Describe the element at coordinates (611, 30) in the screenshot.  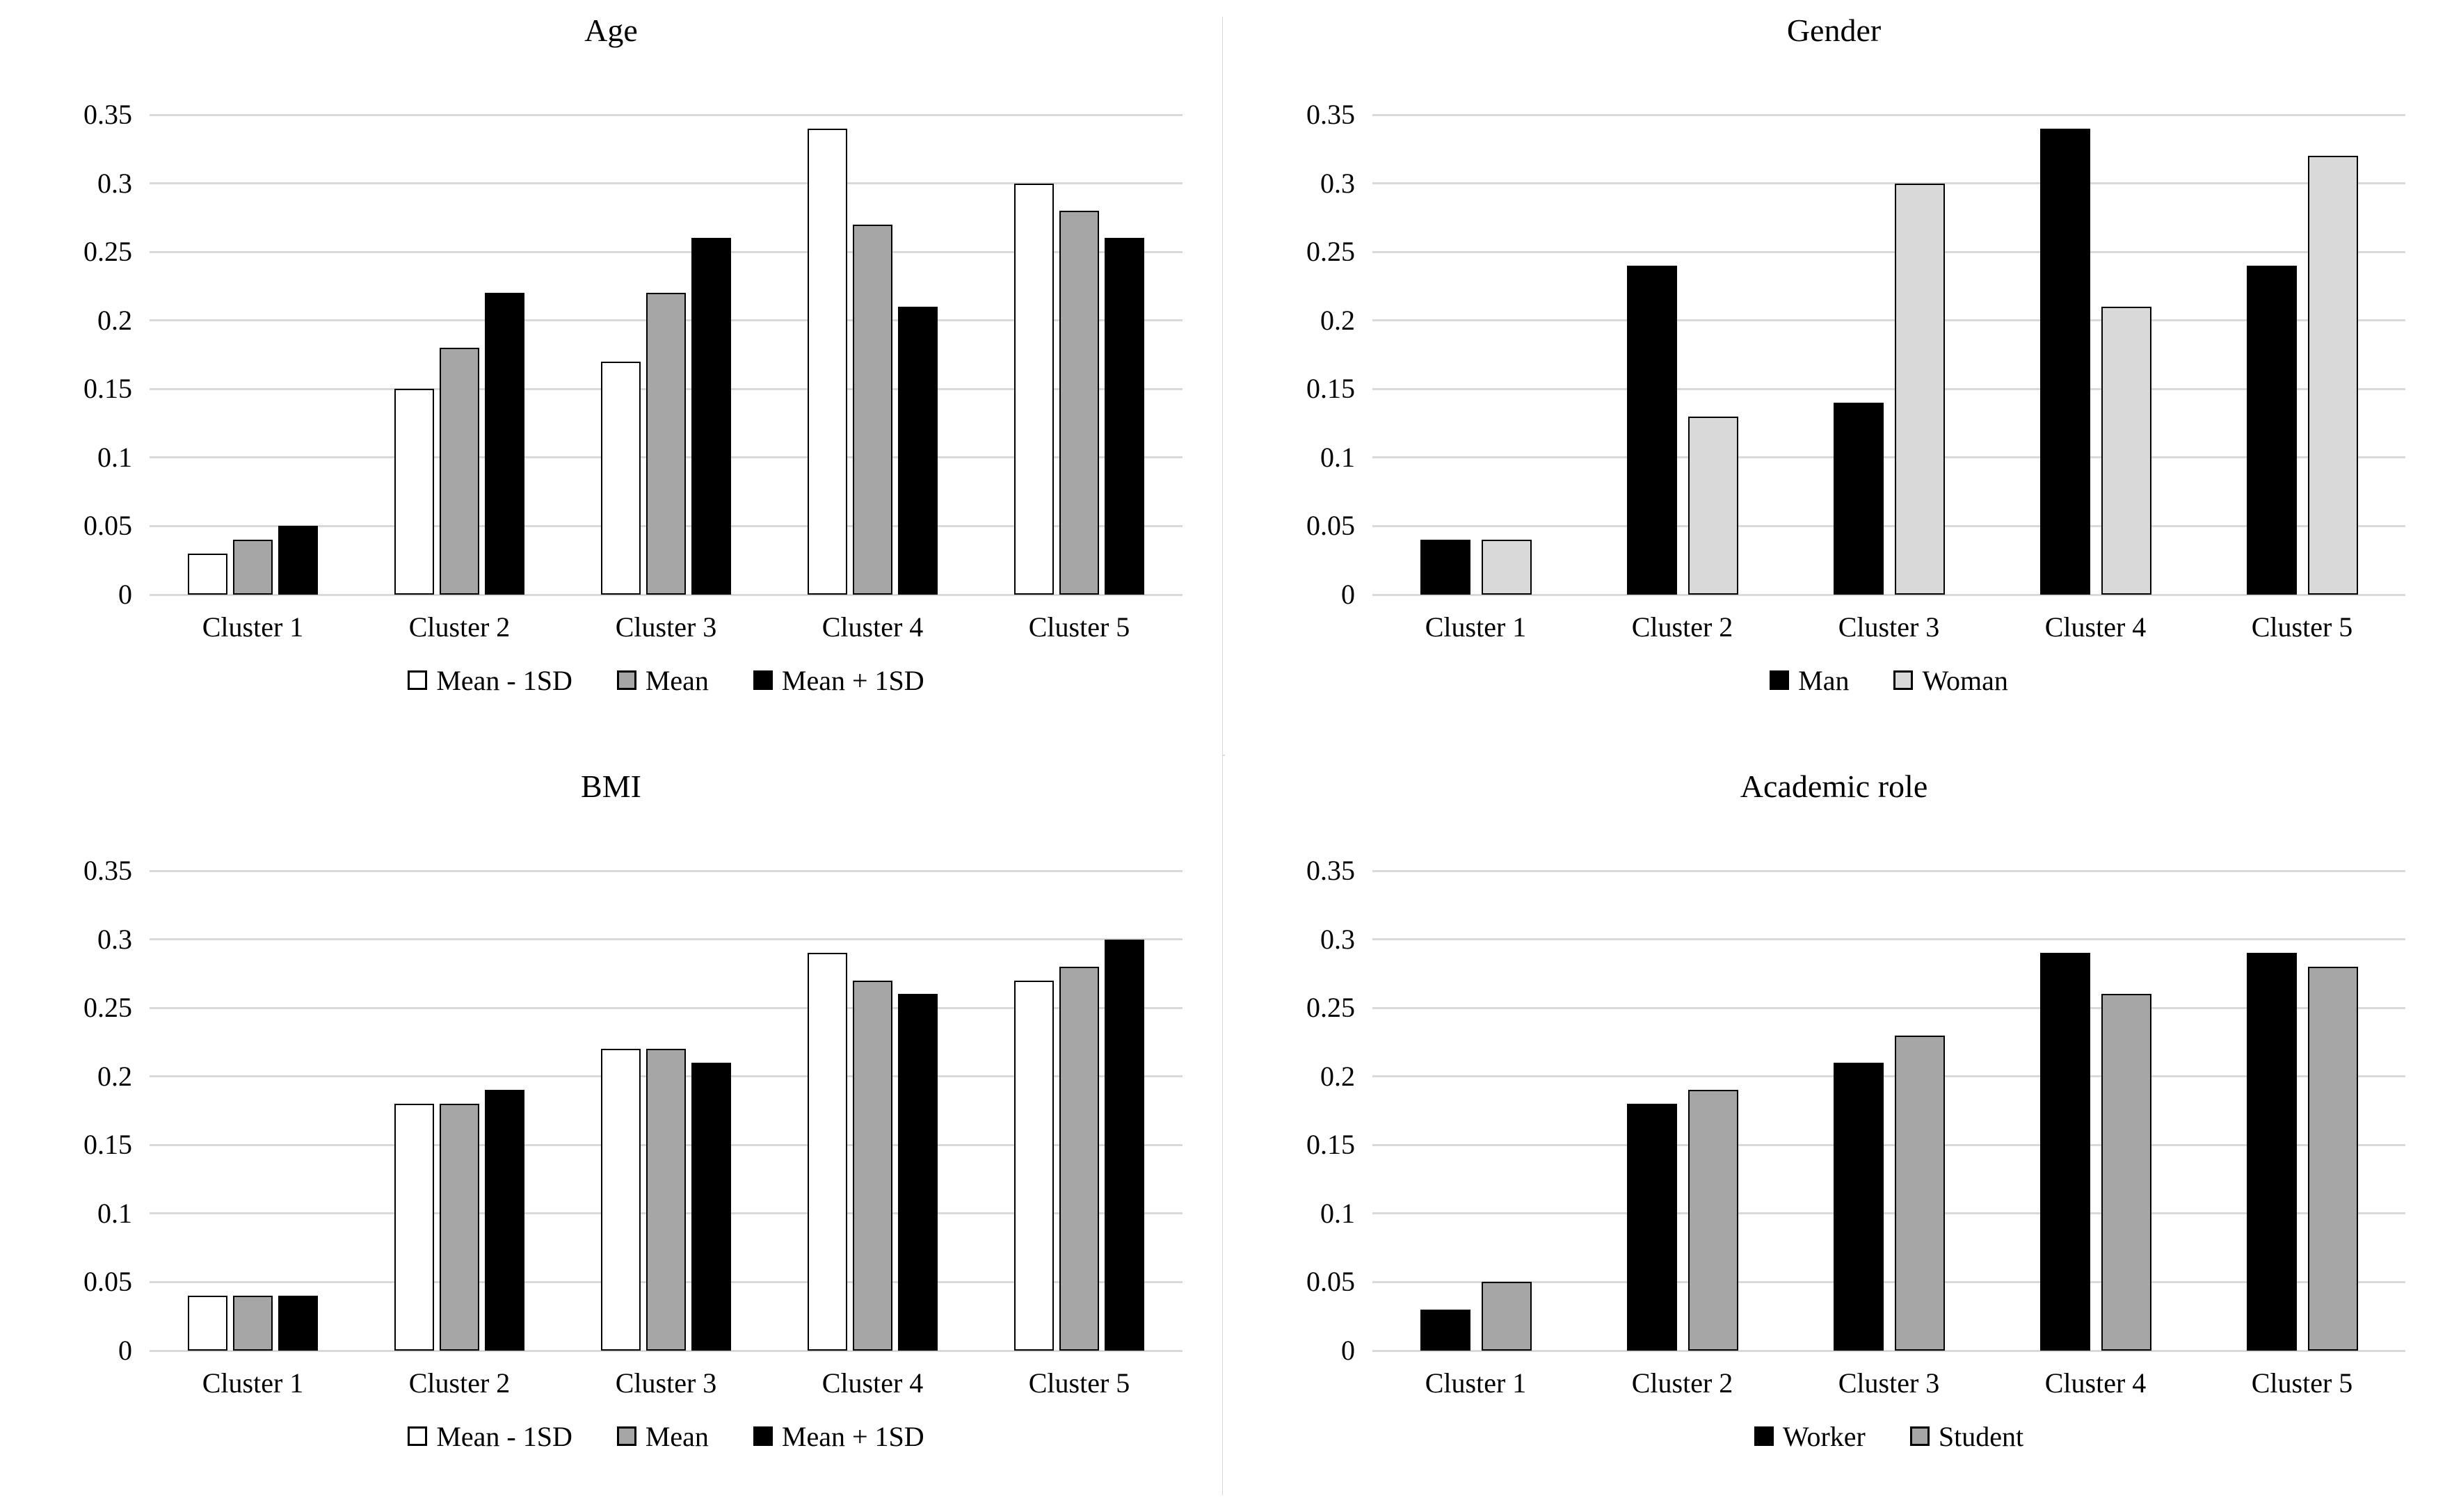
I see `chart-title: Age` at that location.